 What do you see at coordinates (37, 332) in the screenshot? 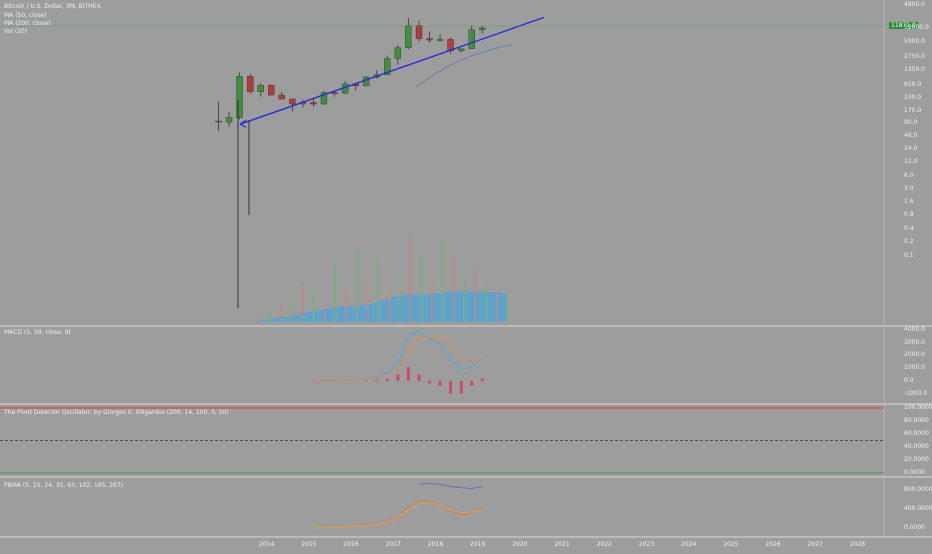
I see `macd-title: MACD (5, 30, close, 9)` at bounding box center [37, 332].